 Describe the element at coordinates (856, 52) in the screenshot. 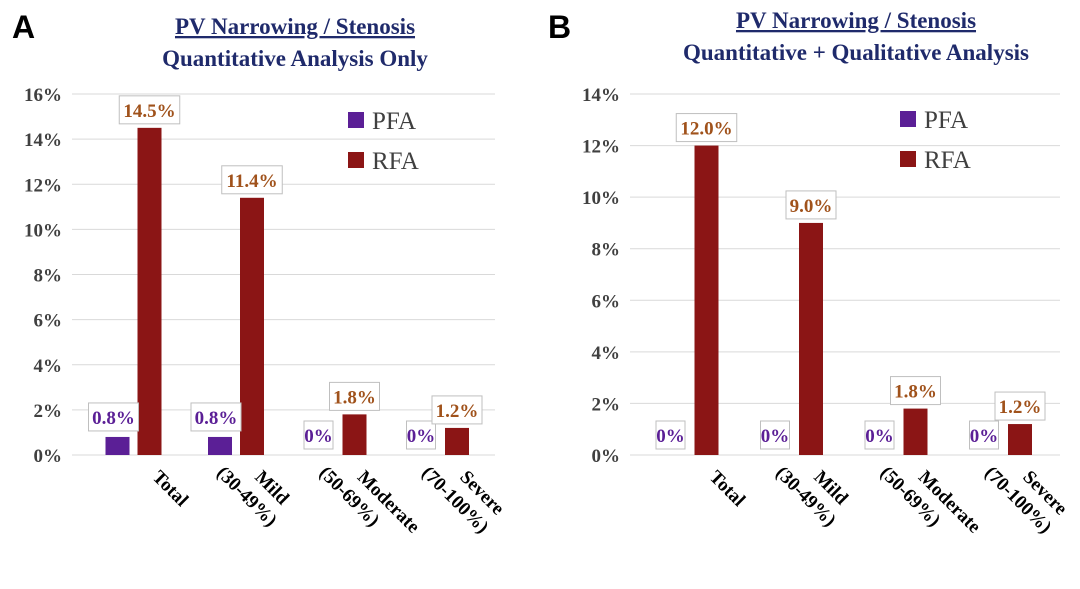

I see `chart-subtitle: Quantitative + Qualitative Analysis` at that location.